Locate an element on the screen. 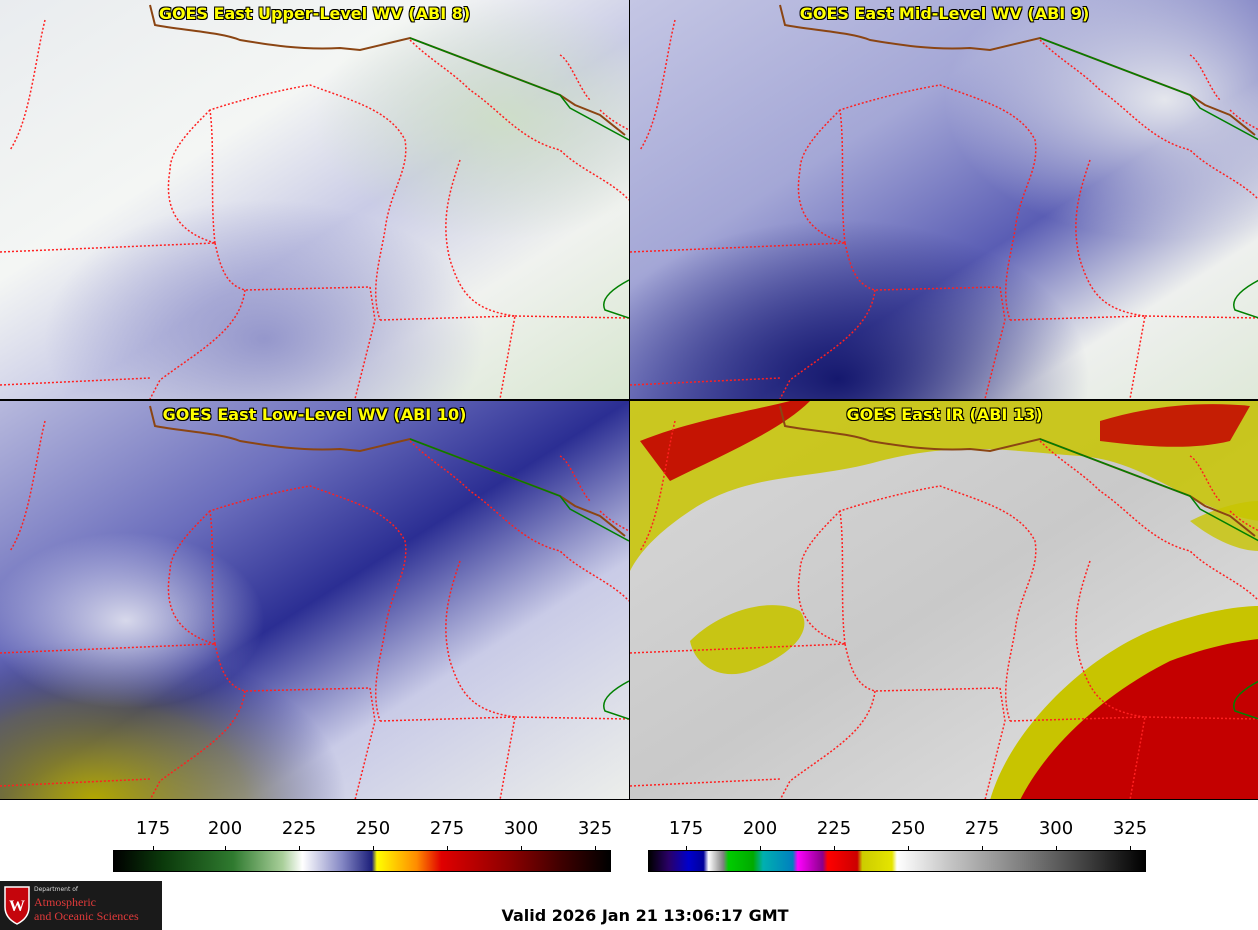  ir-tick-label: 250 is located at coordinates (908, 828).